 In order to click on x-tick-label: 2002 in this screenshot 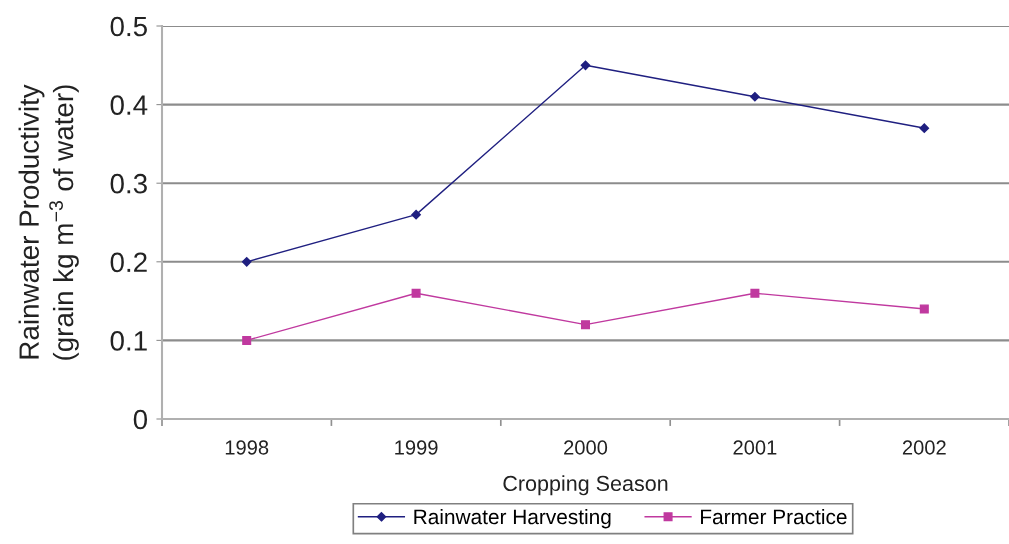, I will do `click(924, 447)`.